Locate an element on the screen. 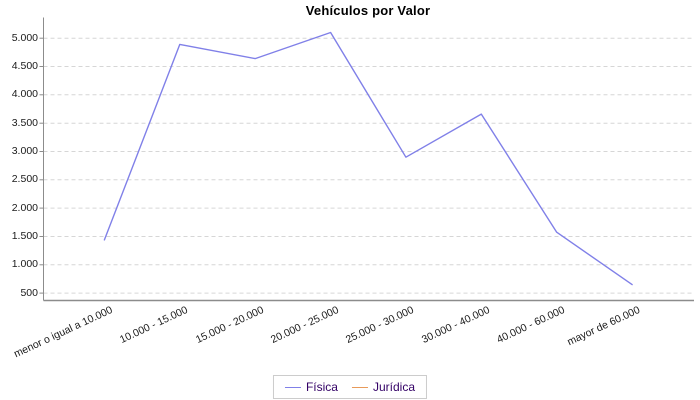  legend-label: Física is located at coordinates (321, 387).